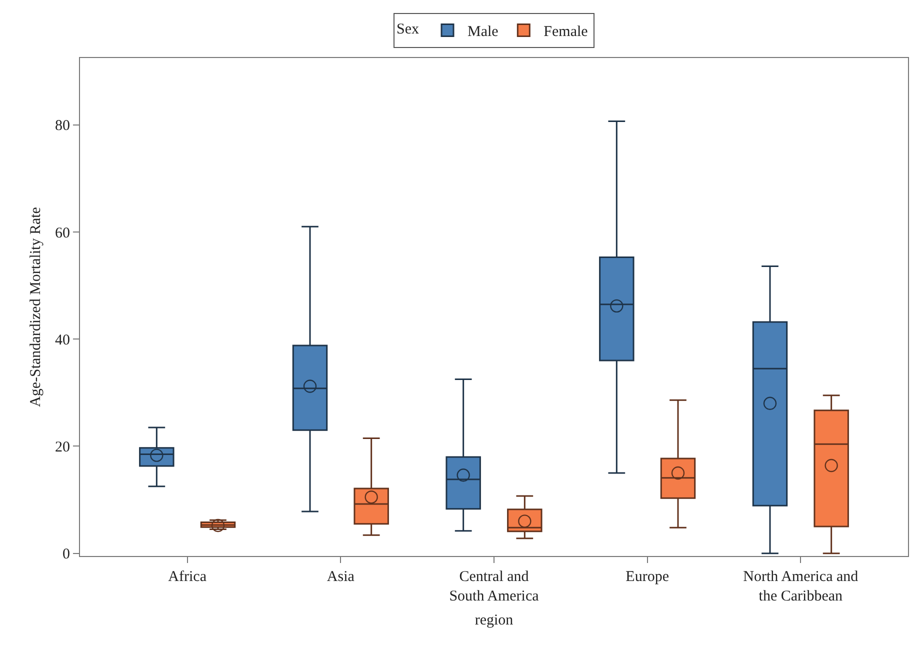 This screenshot has width=913, height=651. Describe the element at coordinates (648, 577) in the screenshot. I see `x-tick-label: Europe` at that location.